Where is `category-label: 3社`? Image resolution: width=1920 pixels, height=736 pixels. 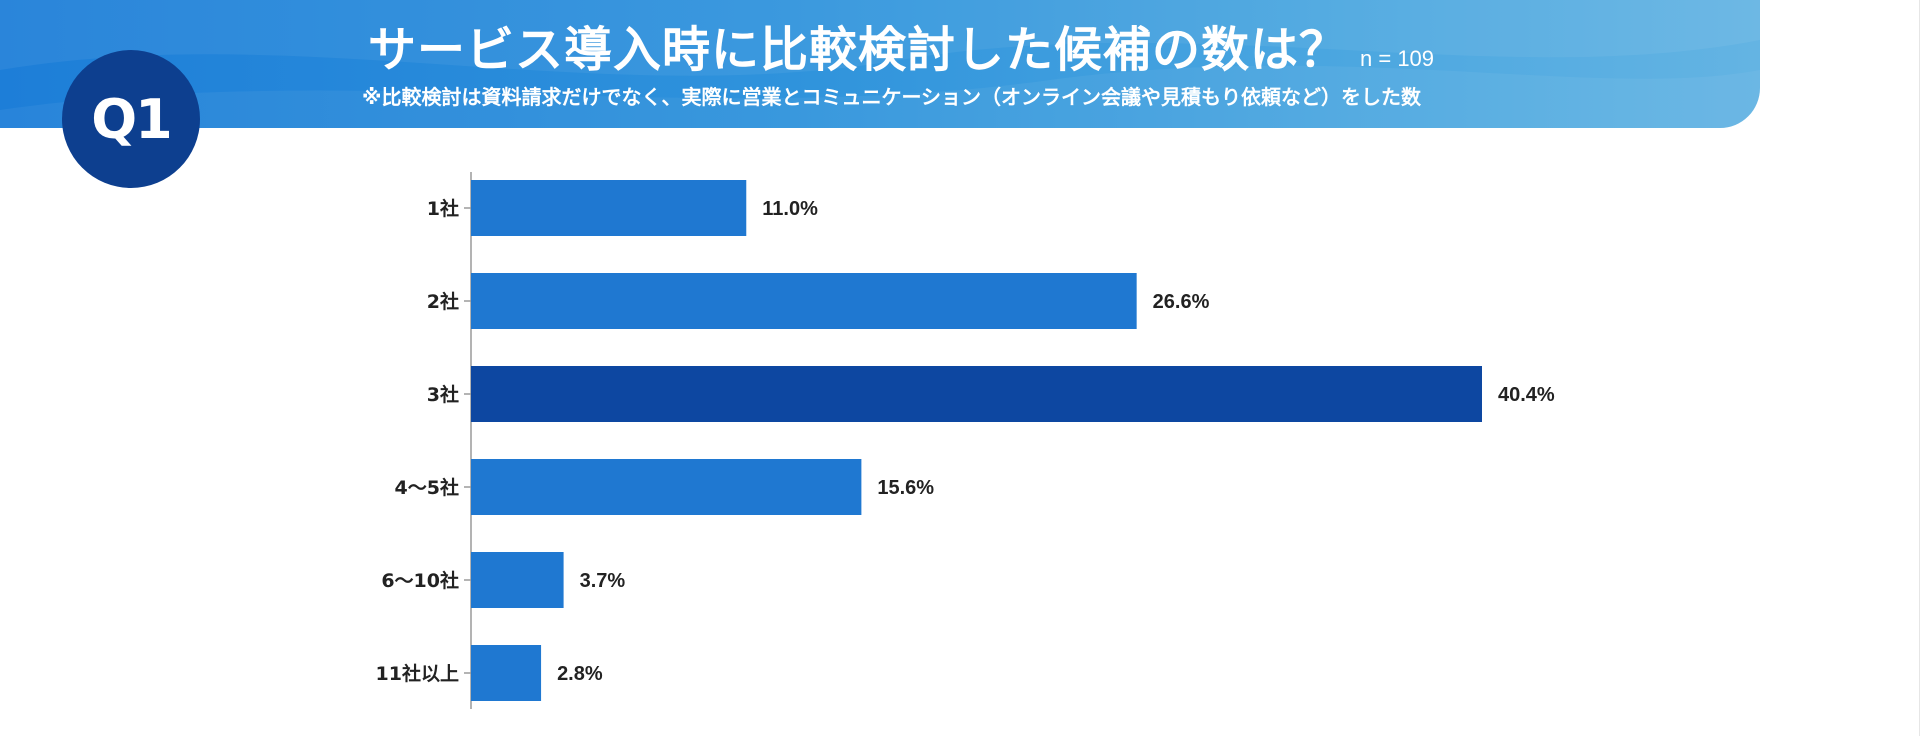 category-label: 3社 is located at coordinates (443, 394).